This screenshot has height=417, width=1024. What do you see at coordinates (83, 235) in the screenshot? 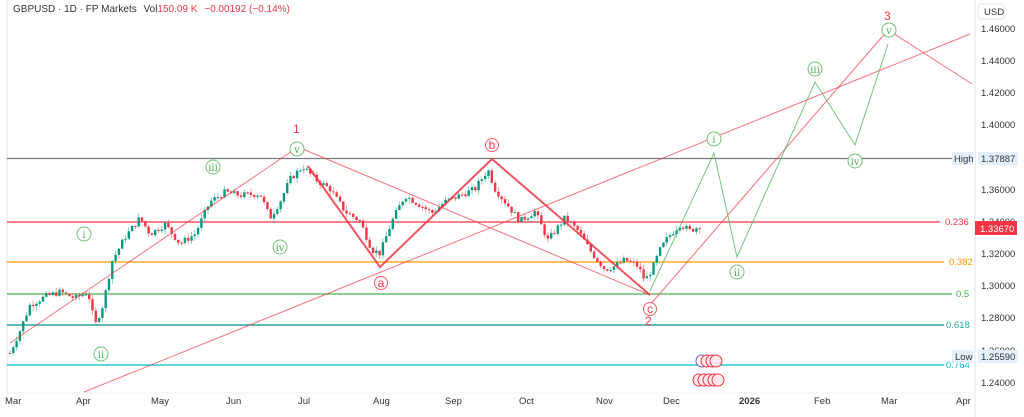
I see `wave-label-i-1: i` at bounding box center [83, 235].